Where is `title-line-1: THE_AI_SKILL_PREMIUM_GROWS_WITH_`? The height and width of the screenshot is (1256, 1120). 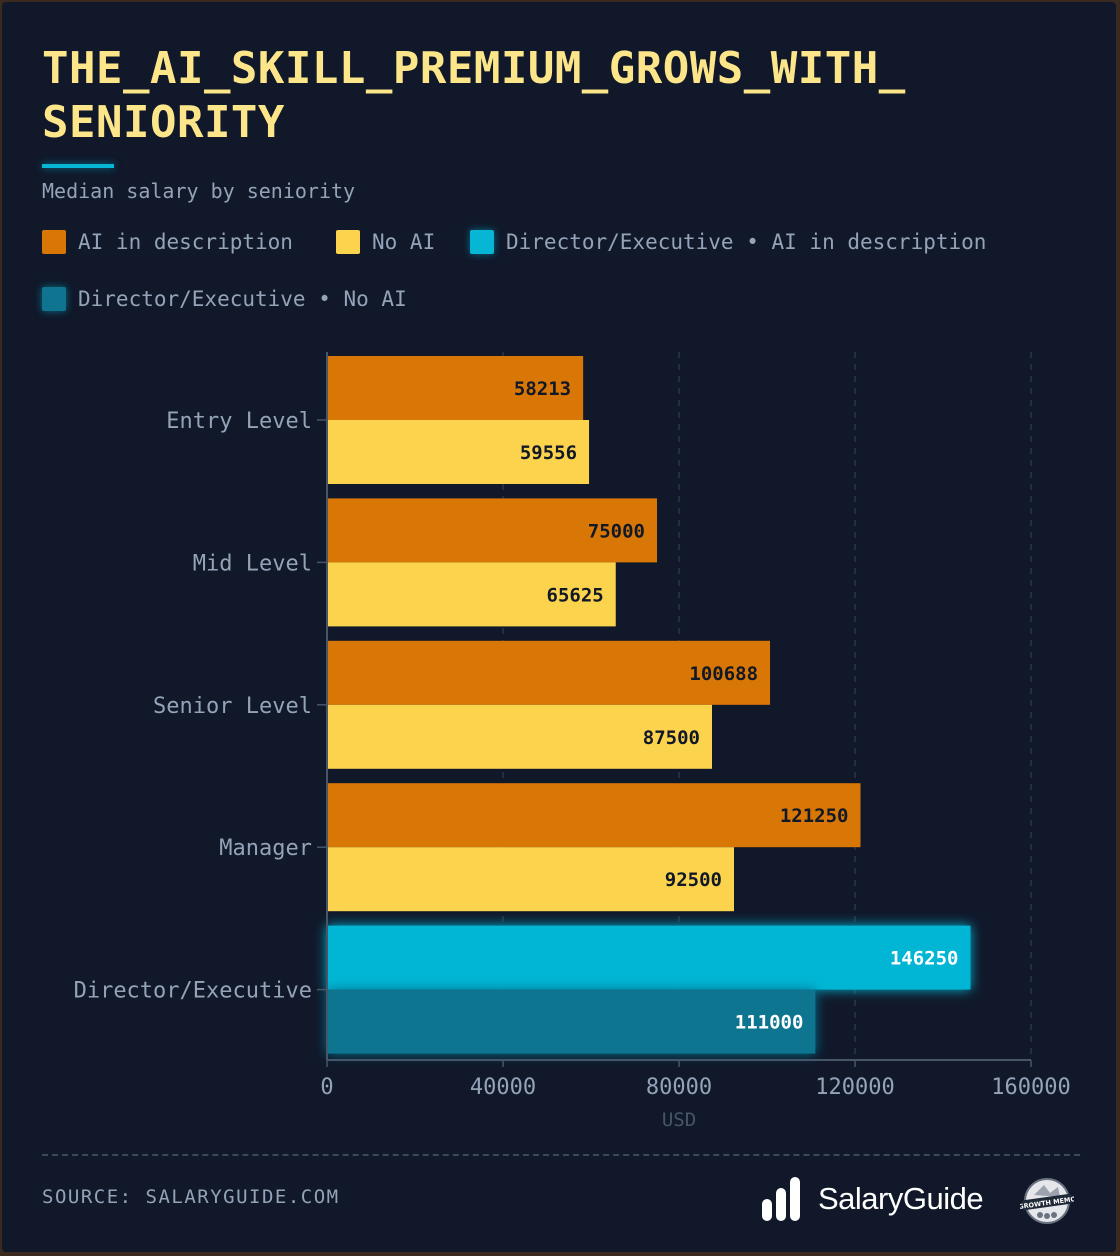 title-line-1: THE_AI_SKILL_PREMIUM_GROWS_WITH_ is located at coordinates (474, 68).